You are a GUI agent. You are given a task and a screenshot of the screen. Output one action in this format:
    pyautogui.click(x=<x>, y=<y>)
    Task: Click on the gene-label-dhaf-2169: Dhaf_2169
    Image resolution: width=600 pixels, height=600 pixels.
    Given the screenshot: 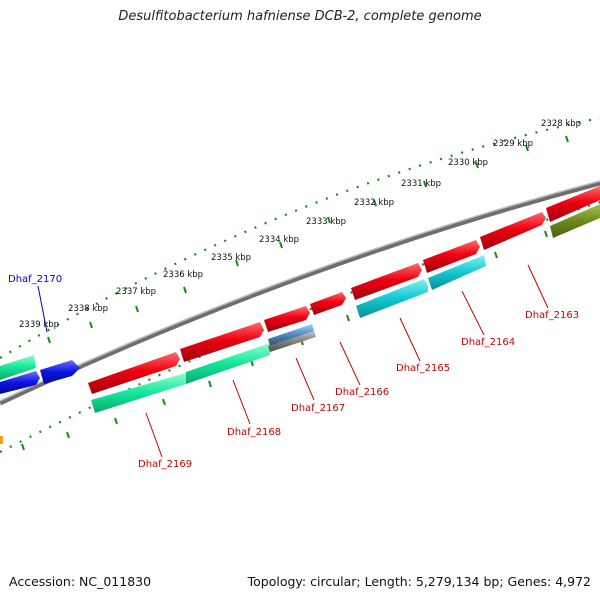 What is the action you would take?
    pyautogui.click(x=165, y=464)
    